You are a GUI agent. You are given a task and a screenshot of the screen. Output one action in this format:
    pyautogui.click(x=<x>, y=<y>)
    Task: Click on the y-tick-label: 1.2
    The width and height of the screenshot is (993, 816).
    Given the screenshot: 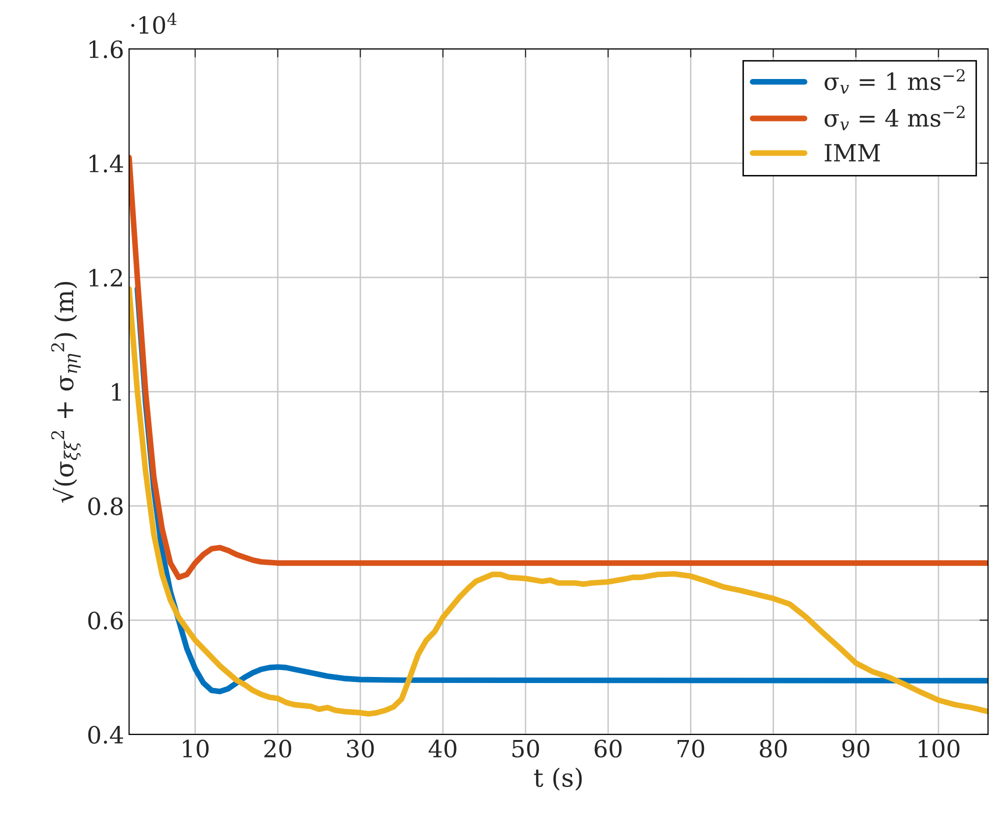 What is the action you would take?
    pyautogui.click(x=106, y=277)
    